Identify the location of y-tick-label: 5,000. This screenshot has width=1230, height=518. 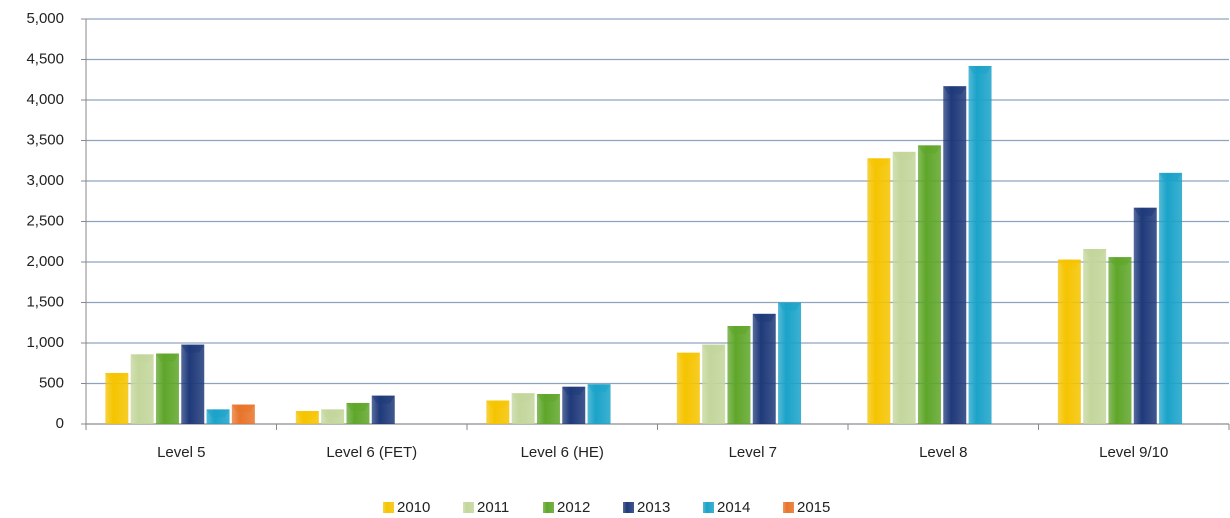
(45, 18).